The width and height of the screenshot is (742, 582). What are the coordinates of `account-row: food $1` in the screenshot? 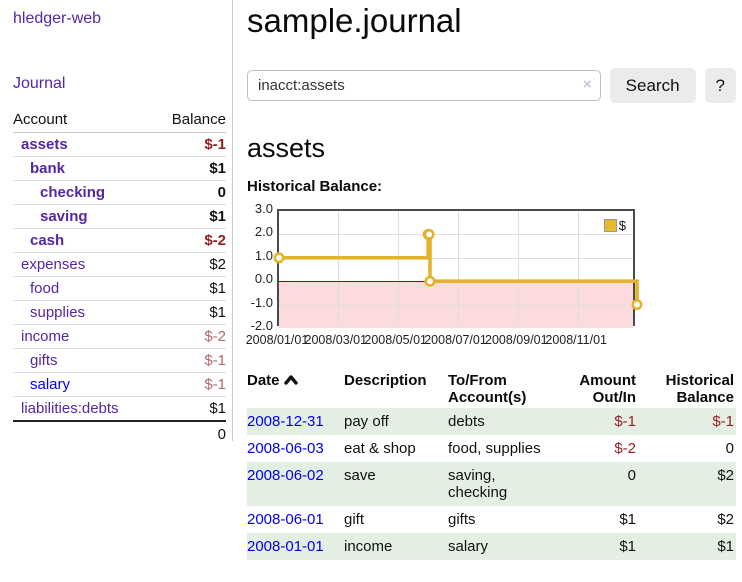 It's located at (119, 288).